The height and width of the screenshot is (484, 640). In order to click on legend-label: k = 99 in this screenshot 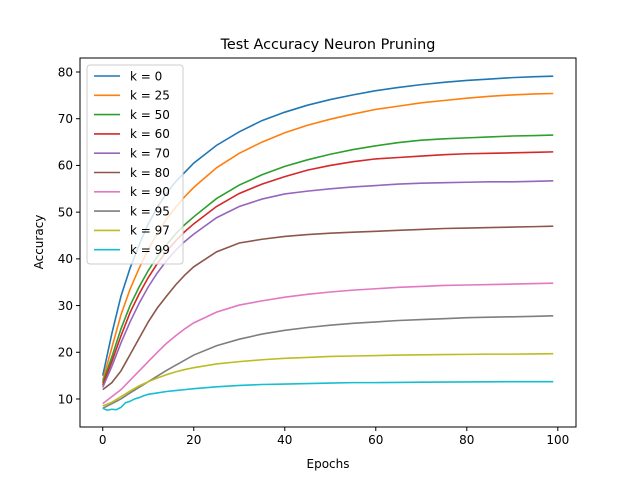, I will do `click(150, 250)`.